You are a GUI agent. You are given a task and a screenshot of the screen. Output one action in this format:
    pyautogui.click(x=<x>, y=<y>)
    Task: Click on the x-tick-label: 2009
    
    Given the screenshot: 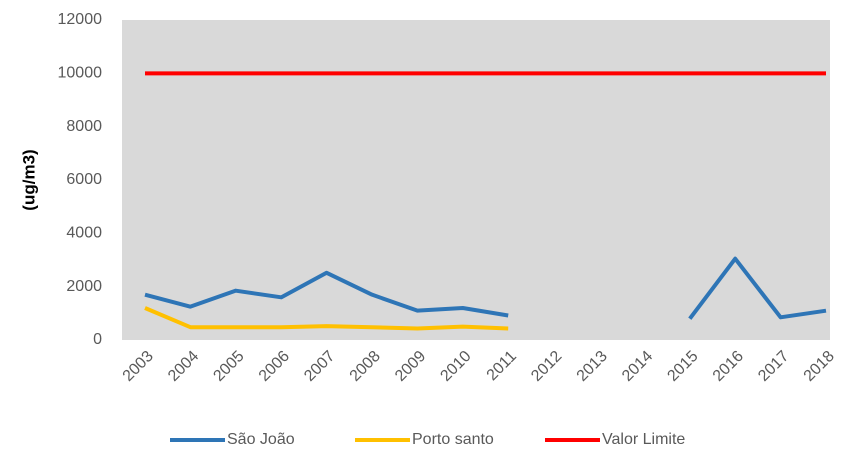 What is the action you would take?
    pyautogui.click(x=410, y=366)
    